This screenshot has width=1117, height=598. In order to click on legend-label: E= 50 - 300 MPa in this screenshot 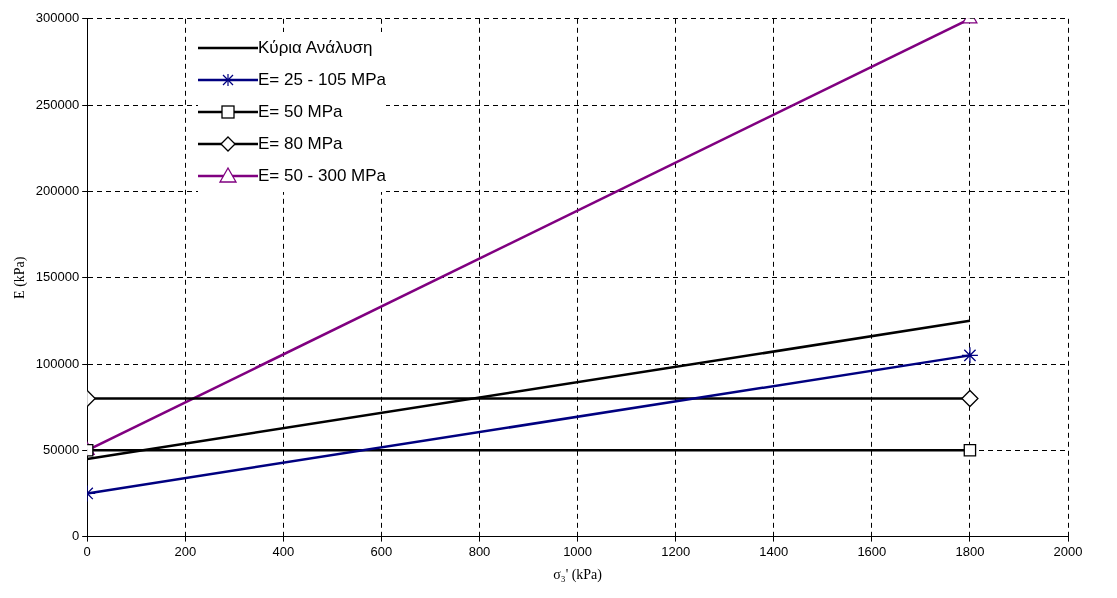, I will do `click(322, 176)`.